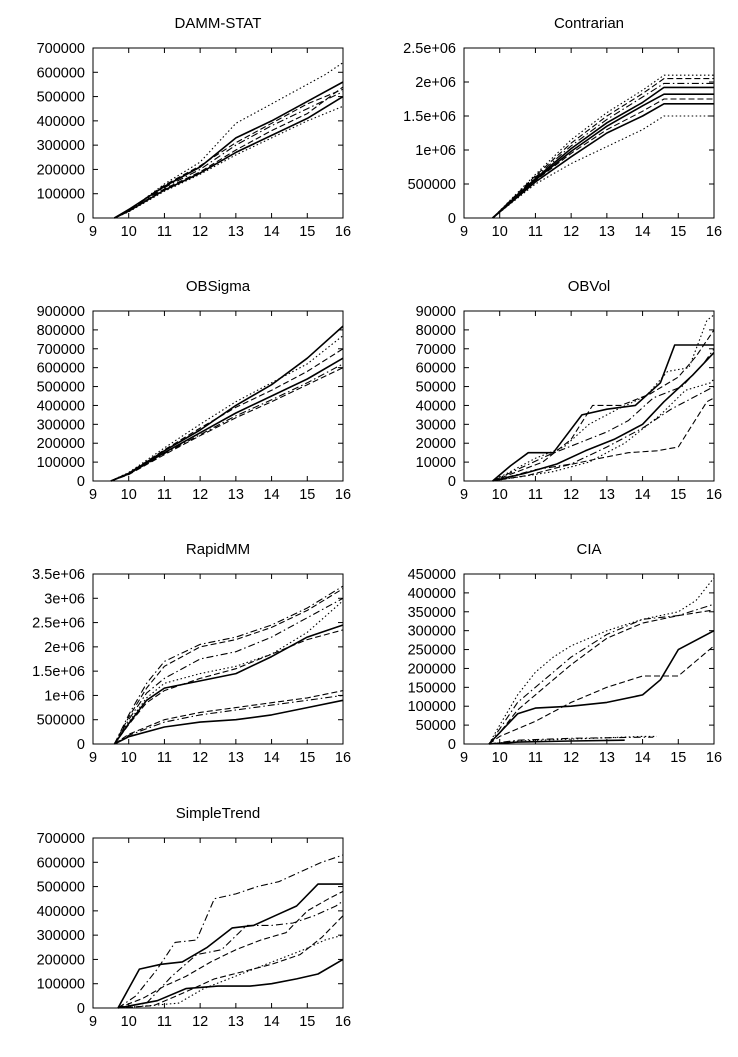  What do you see at coordinates (58, 672) in the screenshot?
I see `y-tick-label: 1.5e+06` at bounding box center [58, 672].